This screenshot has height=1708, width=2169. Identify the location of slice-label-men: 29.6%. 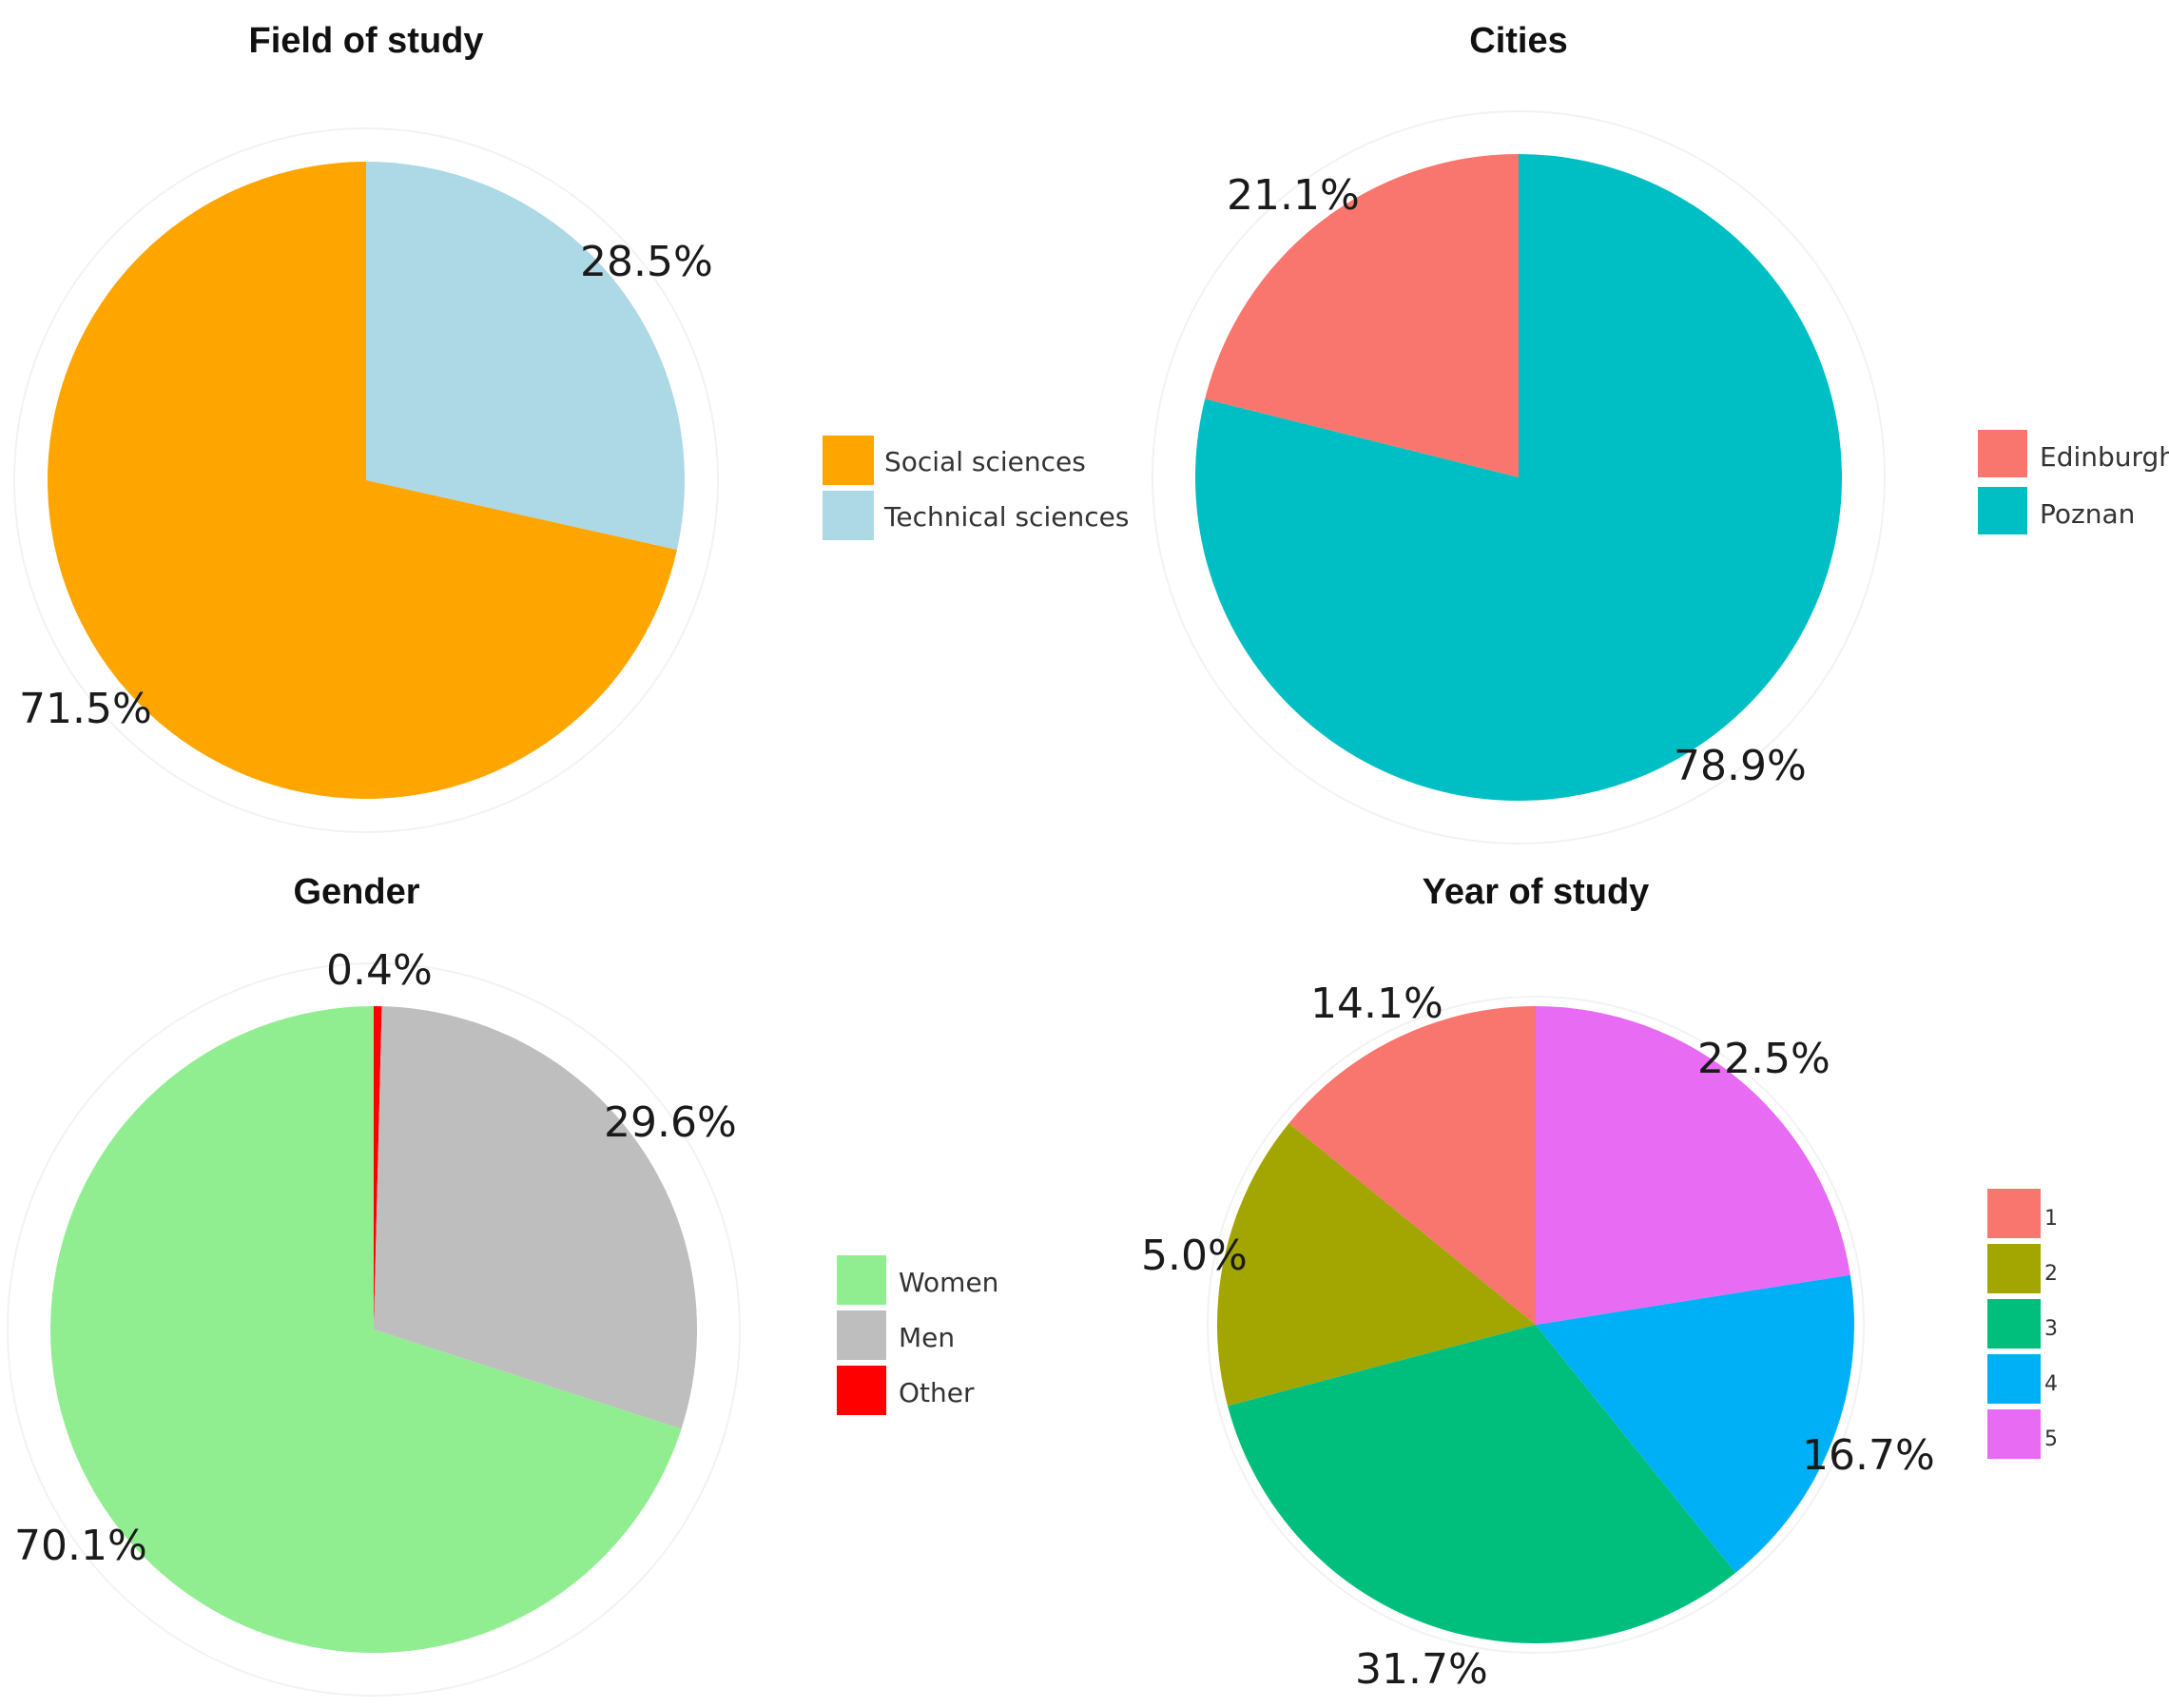
(670, 1122).